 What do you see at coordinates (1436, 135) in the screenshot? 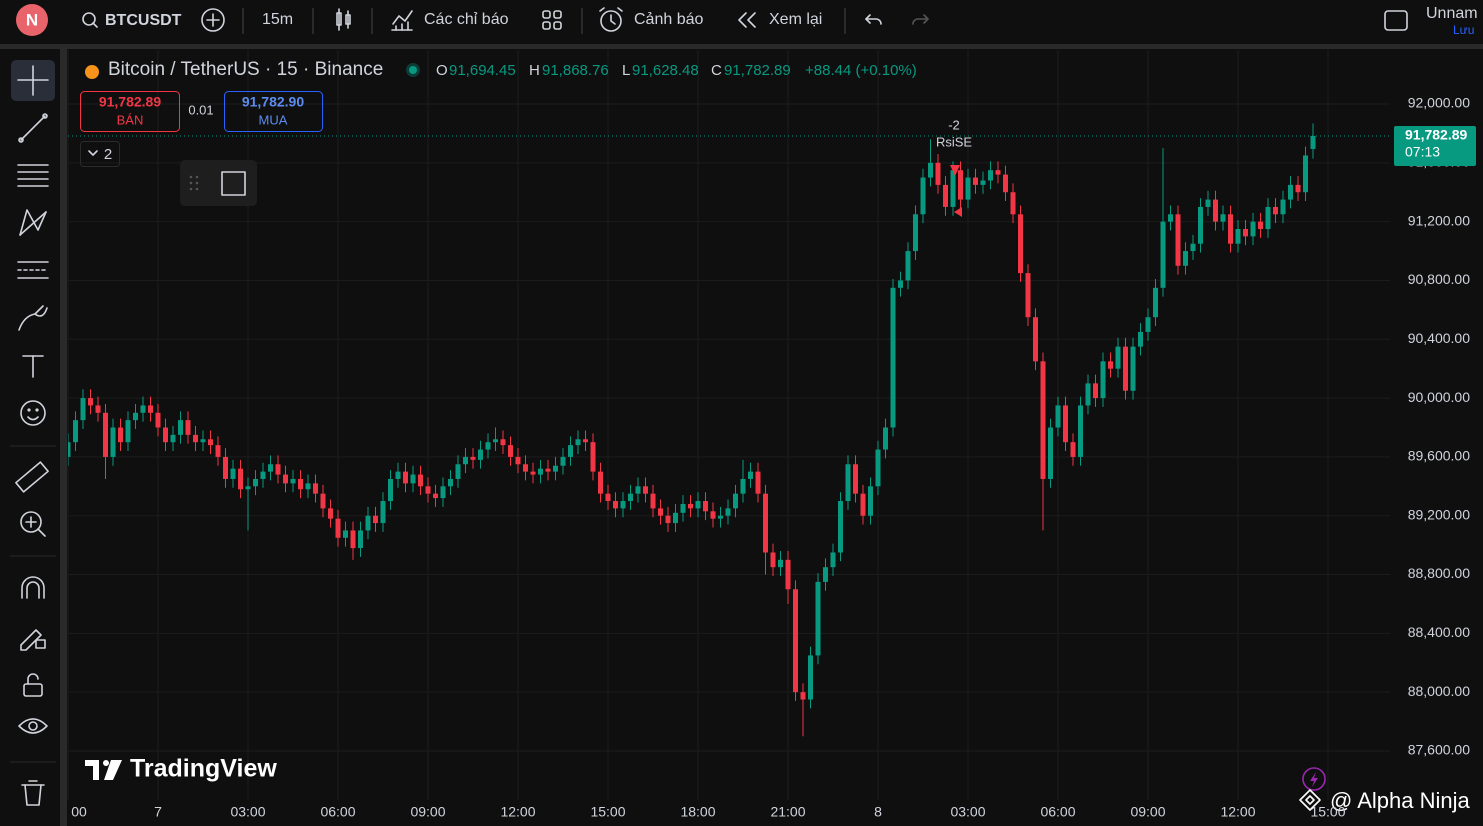
I see `price-tag-label: 91,782.89` at bounding box center [1436, 135].